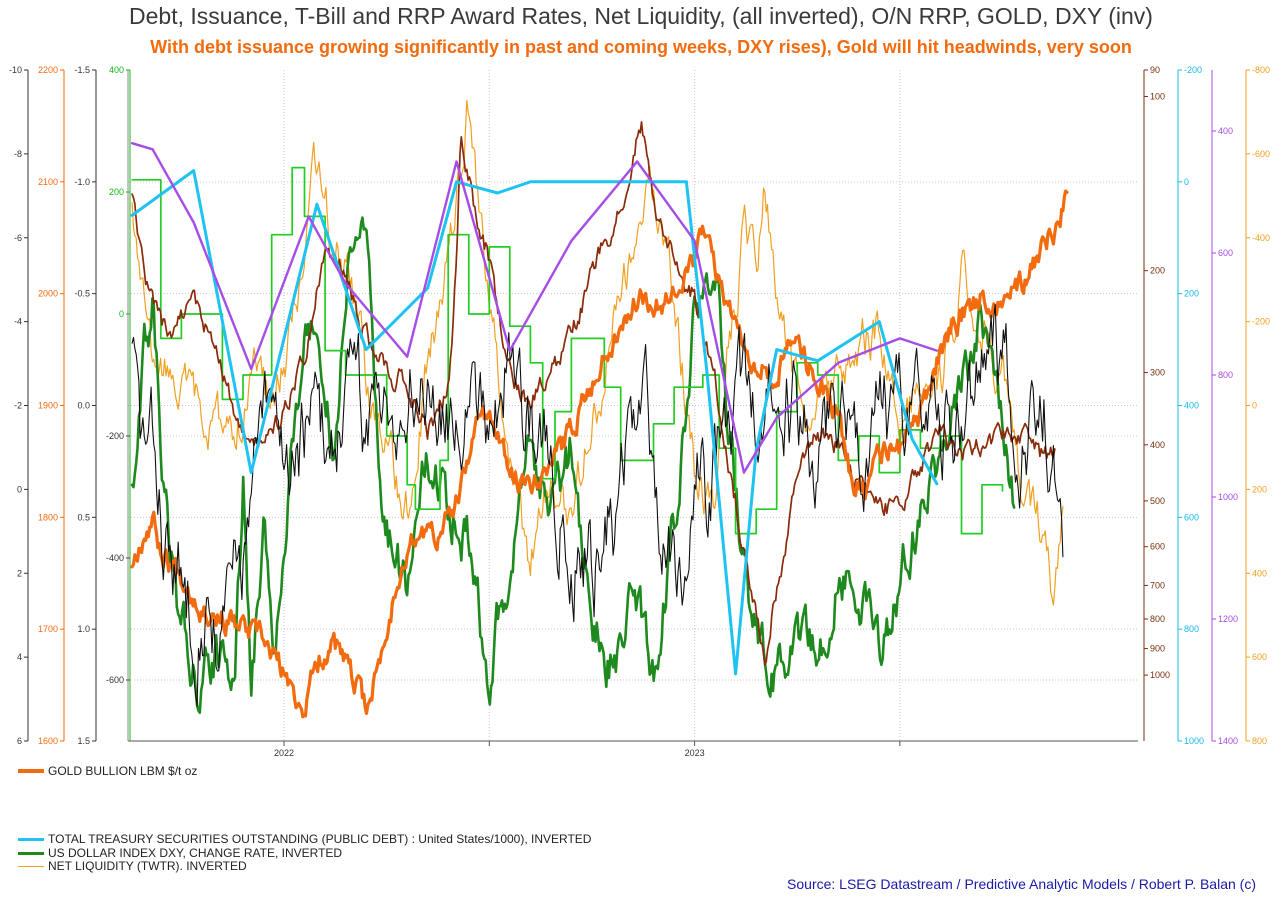 This screenshot has width=1282, height=901. I want to click on axis-tick-label-a1: 0, so click(19, 489).